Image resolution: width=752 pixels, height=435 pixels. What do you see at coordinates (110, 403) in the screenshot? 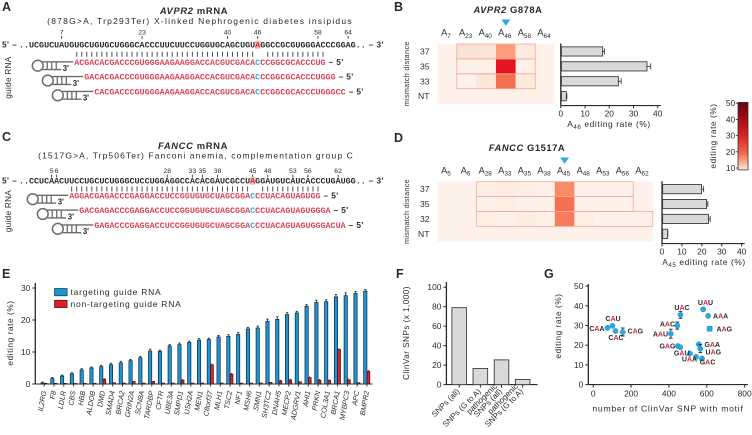
I see `svg-text: SMAD4` at bounding box center [110, 403].